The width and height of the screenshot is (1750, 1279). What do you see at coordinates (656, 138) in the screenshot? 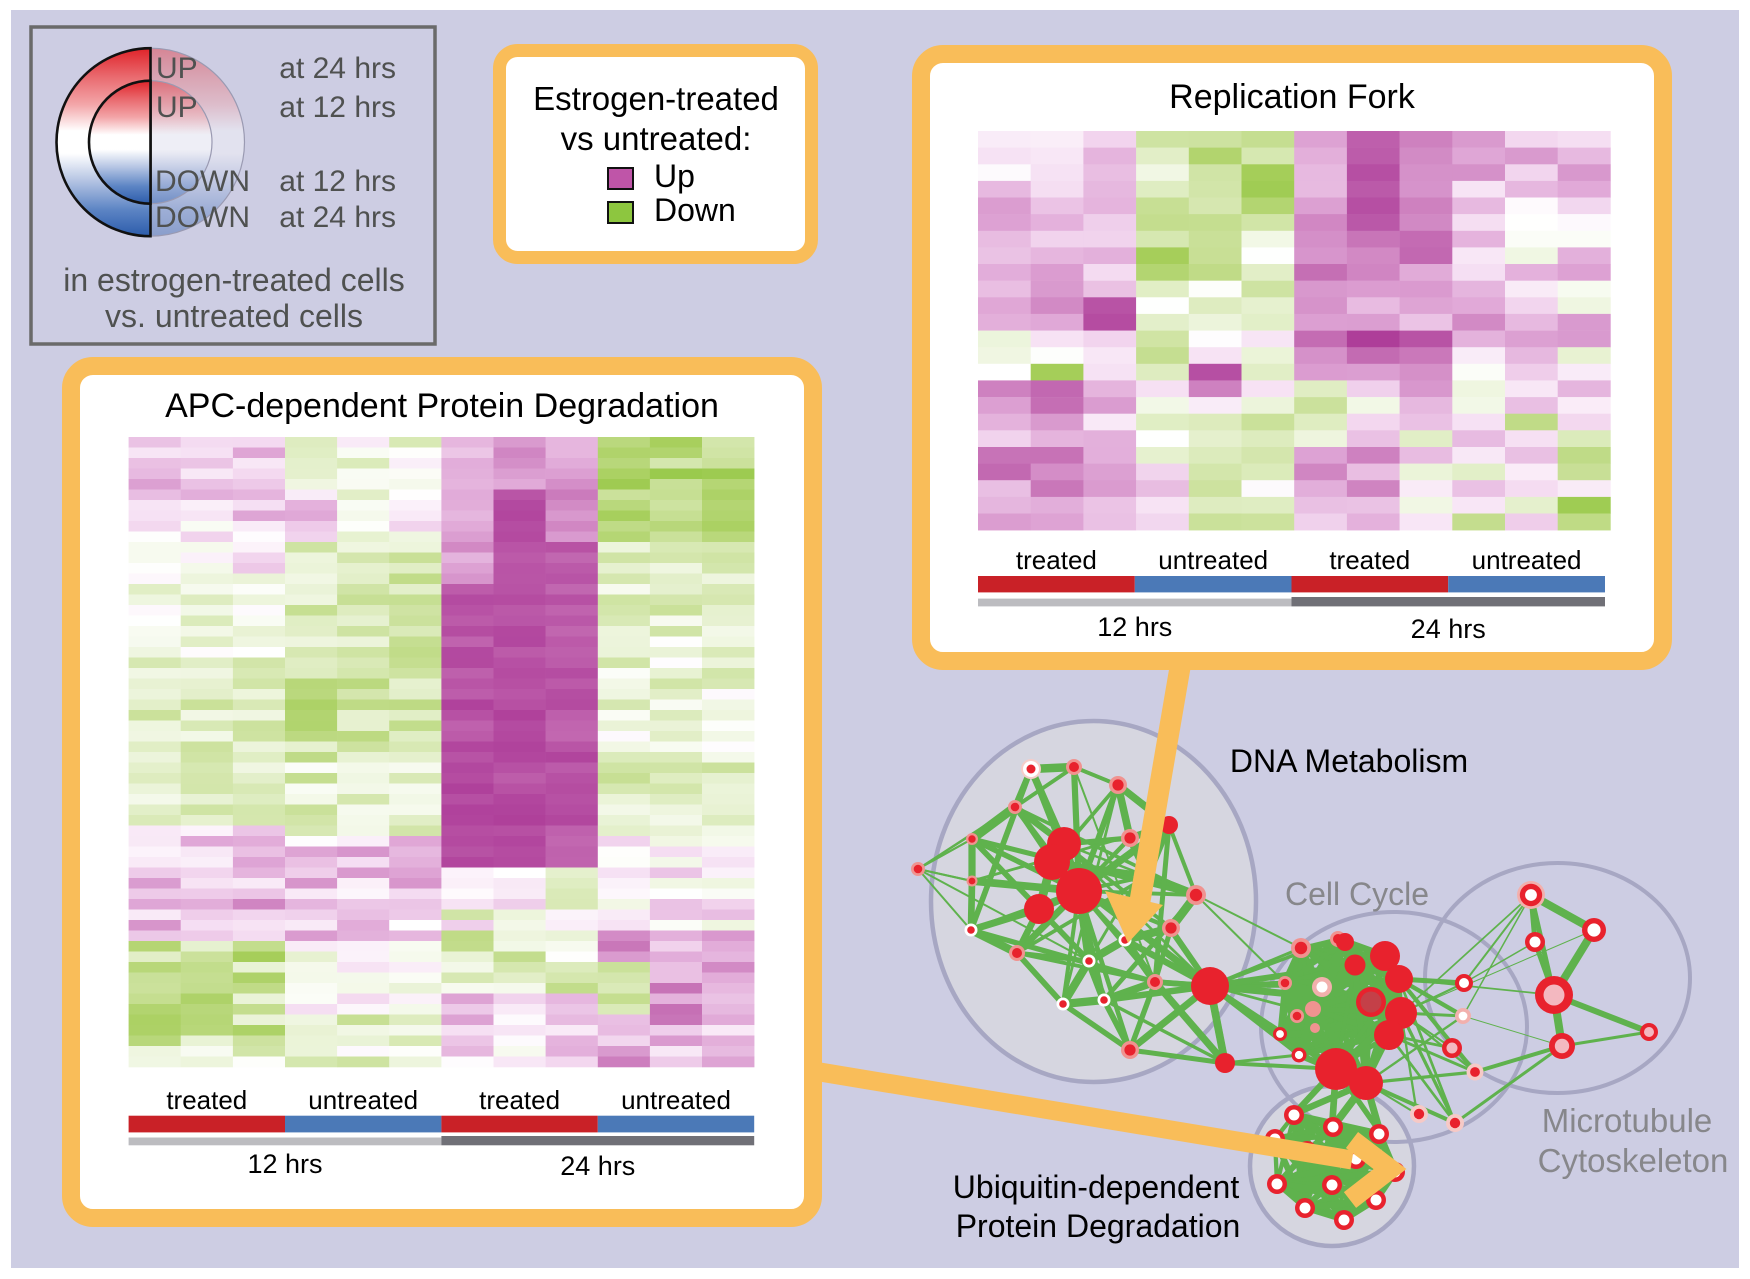
I see `svg-text: vs untreated:` at bounding box center [656, 138].